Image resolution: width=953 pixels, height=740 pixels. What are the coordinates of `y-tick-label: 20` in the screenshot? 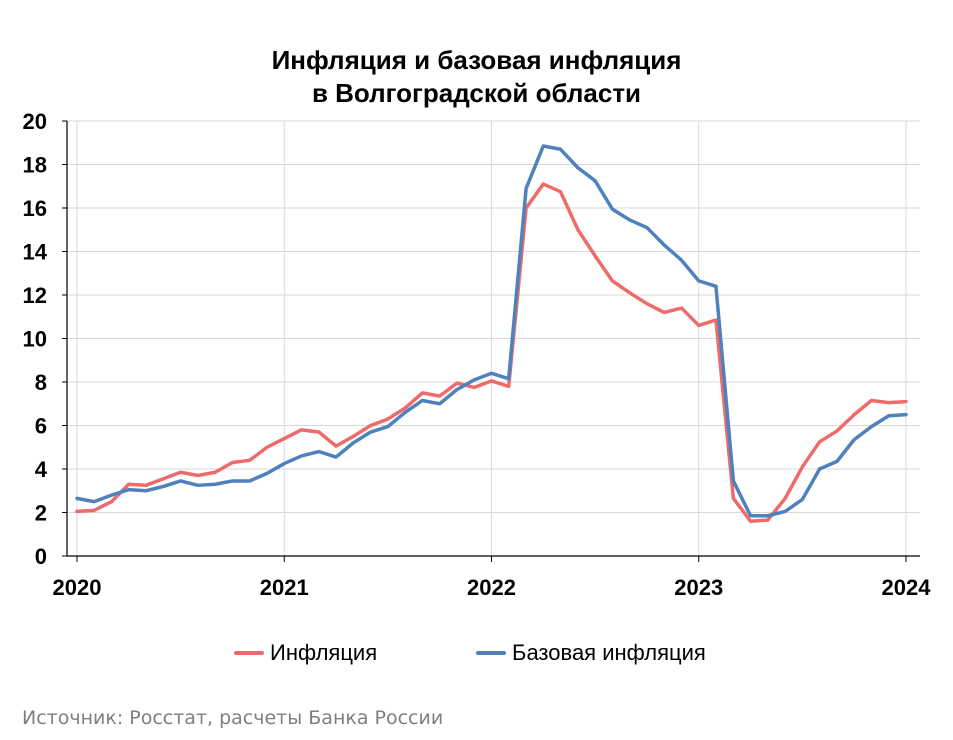 It's located at (35, 121).